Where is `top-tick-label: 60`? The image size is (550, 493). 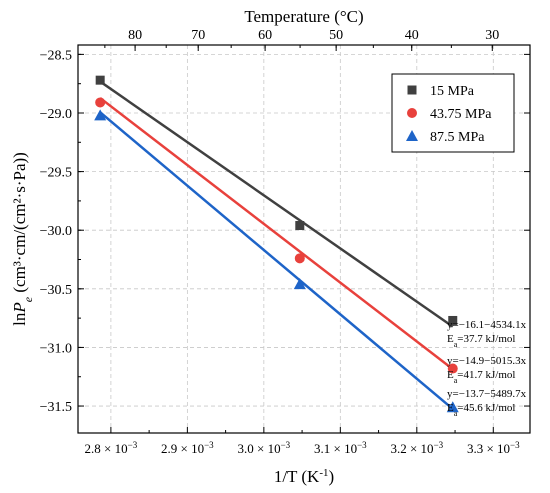 top-tick-label: 60 is located at coordinates (265, 35).